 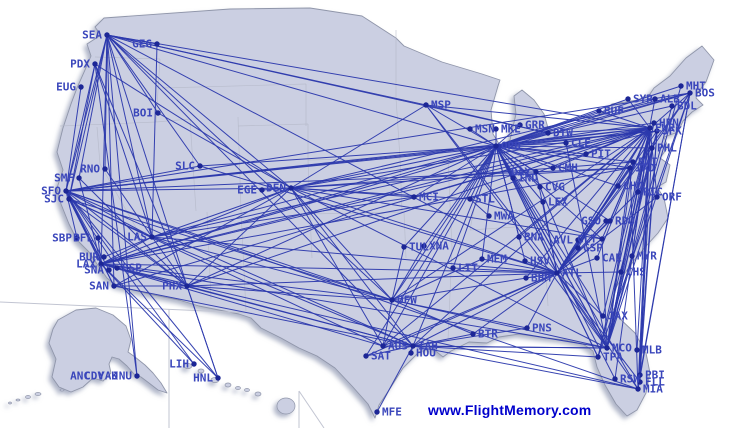 I want to click on airport-label-PNS: PNS, so click(x=542, y=328).